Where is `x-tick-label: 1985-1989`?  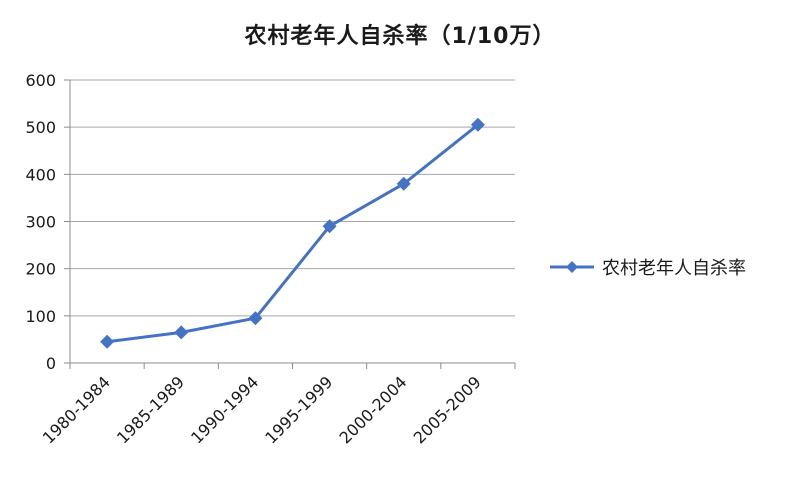 x-tick-label: 1985-1989 is located at coordinates (150, 409).